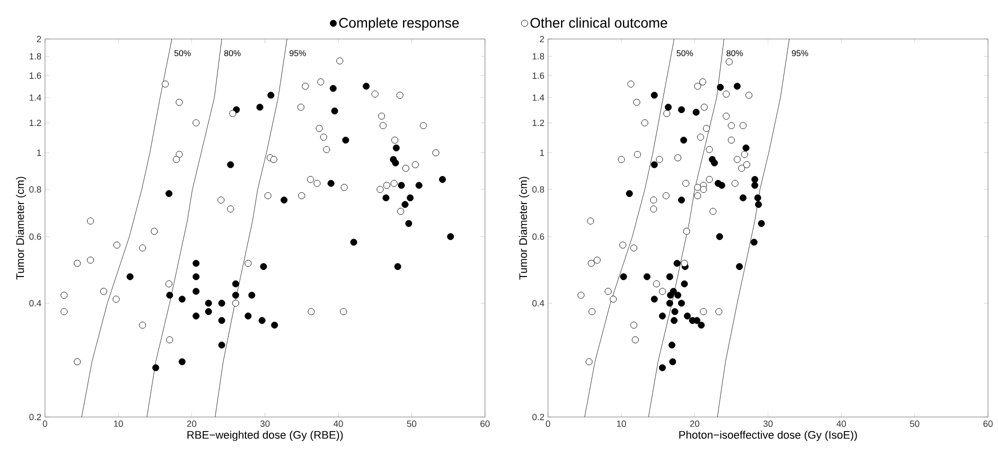 The width and height of the screenshot is (998, 455). Describe the element at coordinates (338, 423) in the screenshot. I see `x-tick-label: 40` at that location.